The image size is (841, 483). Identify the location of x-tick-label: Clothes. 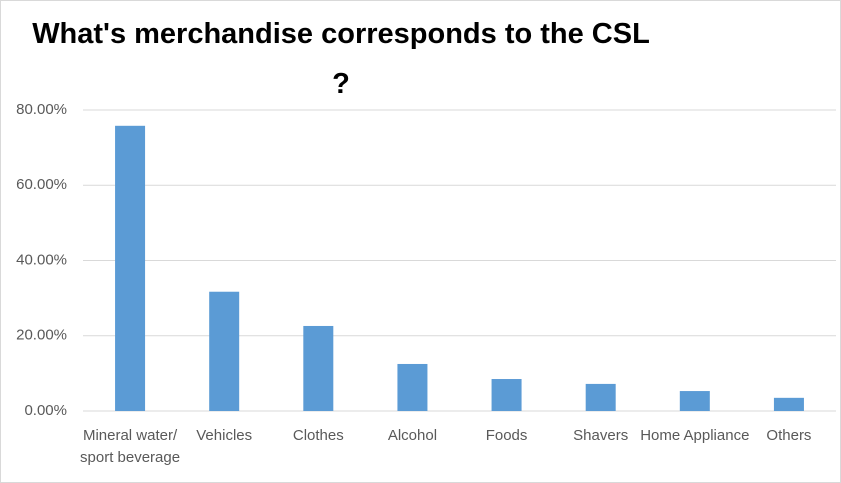
(318, 435).